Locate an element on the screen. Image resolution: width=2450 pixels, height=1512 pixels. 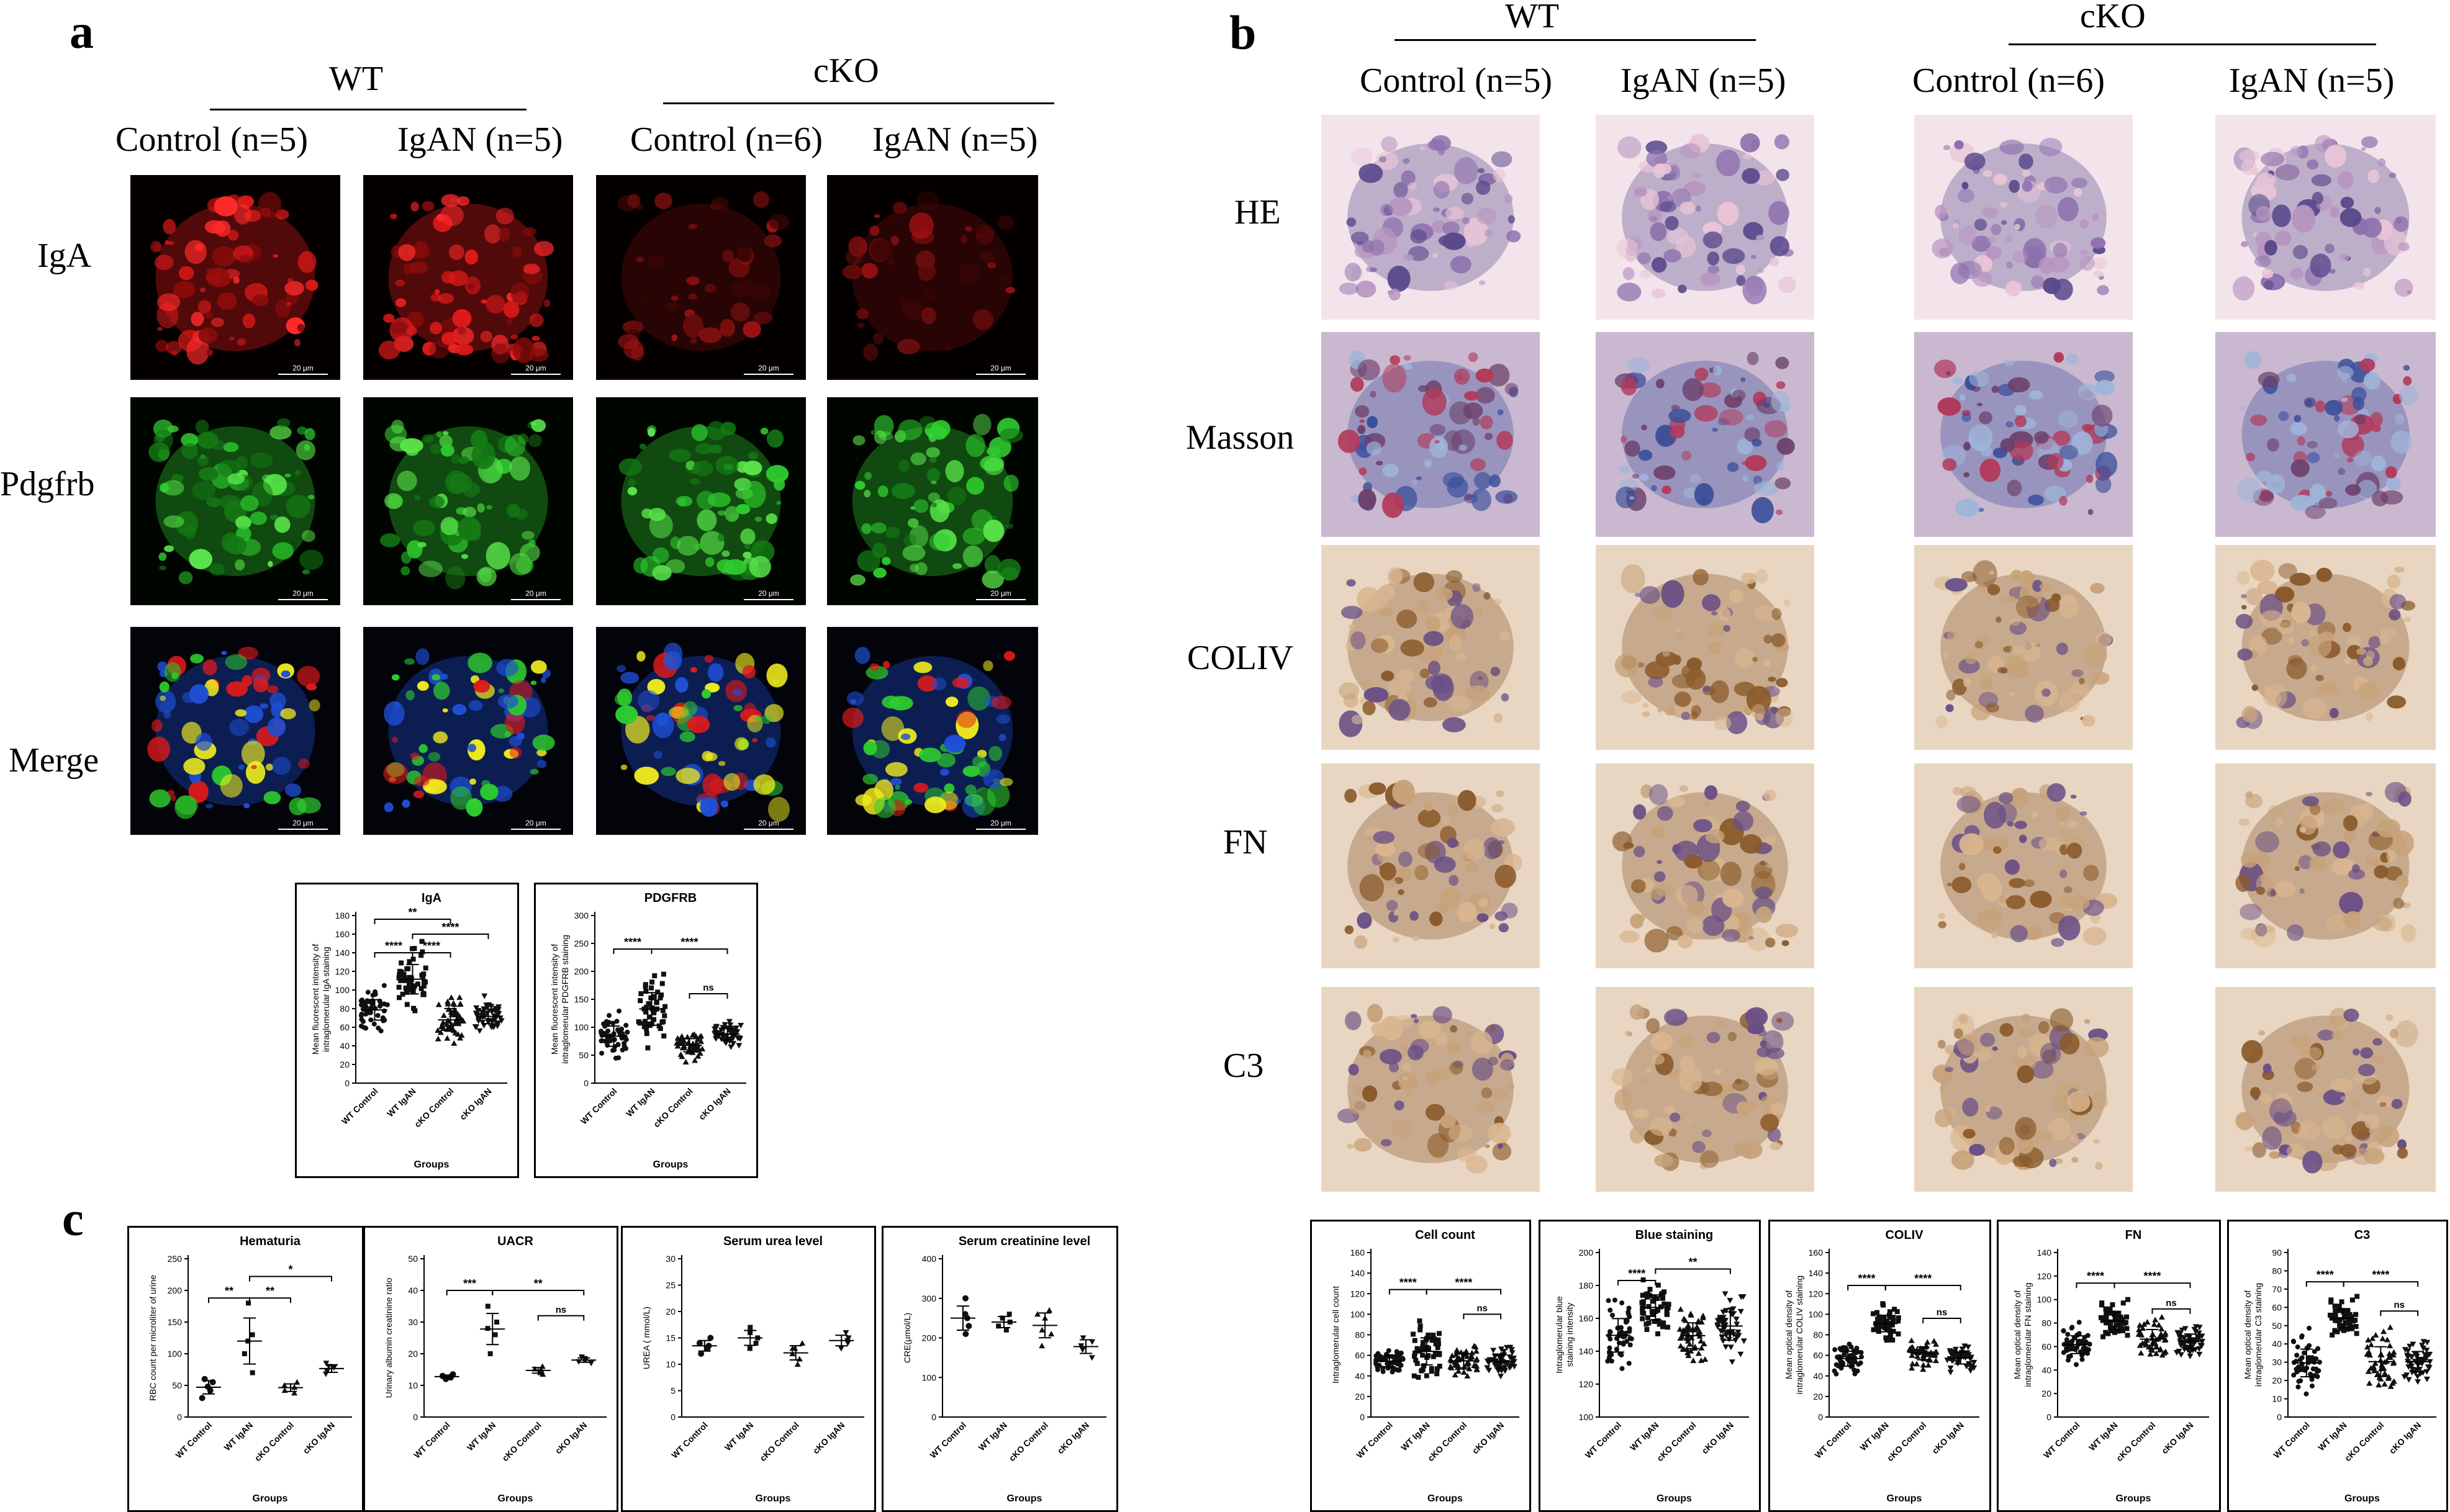
y-tick-label: 40 is located at coordinates (1818, 1376).